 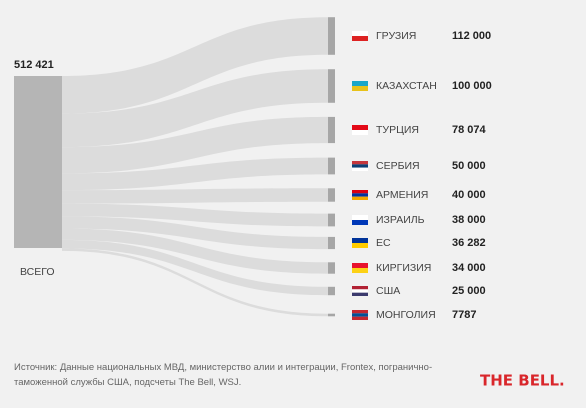 What do you see at coordinates (37, 272) in the screenshot?
I see `source-label: ВСЕГО` at bounding box center [37, 272].